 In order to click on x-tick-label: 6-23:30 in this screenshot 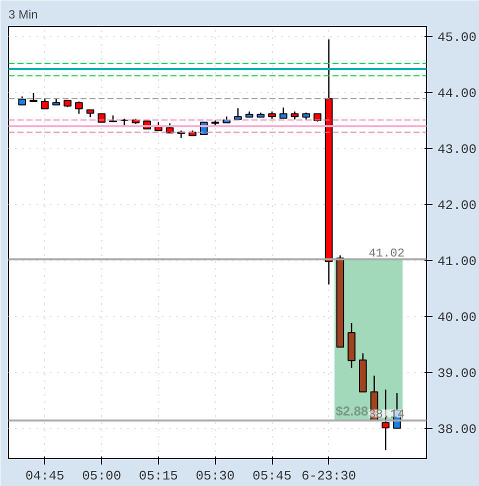, I will do `click(329, 476)`.